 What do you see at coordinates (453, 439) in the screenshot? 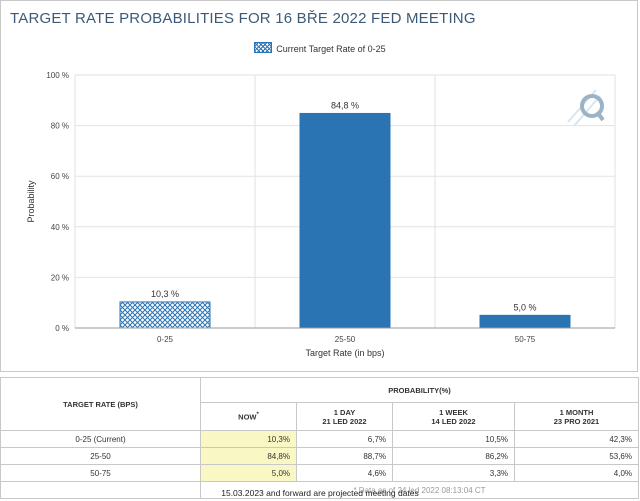
I see `cell-1week: 10,5%` at bounding box center [453, 439].